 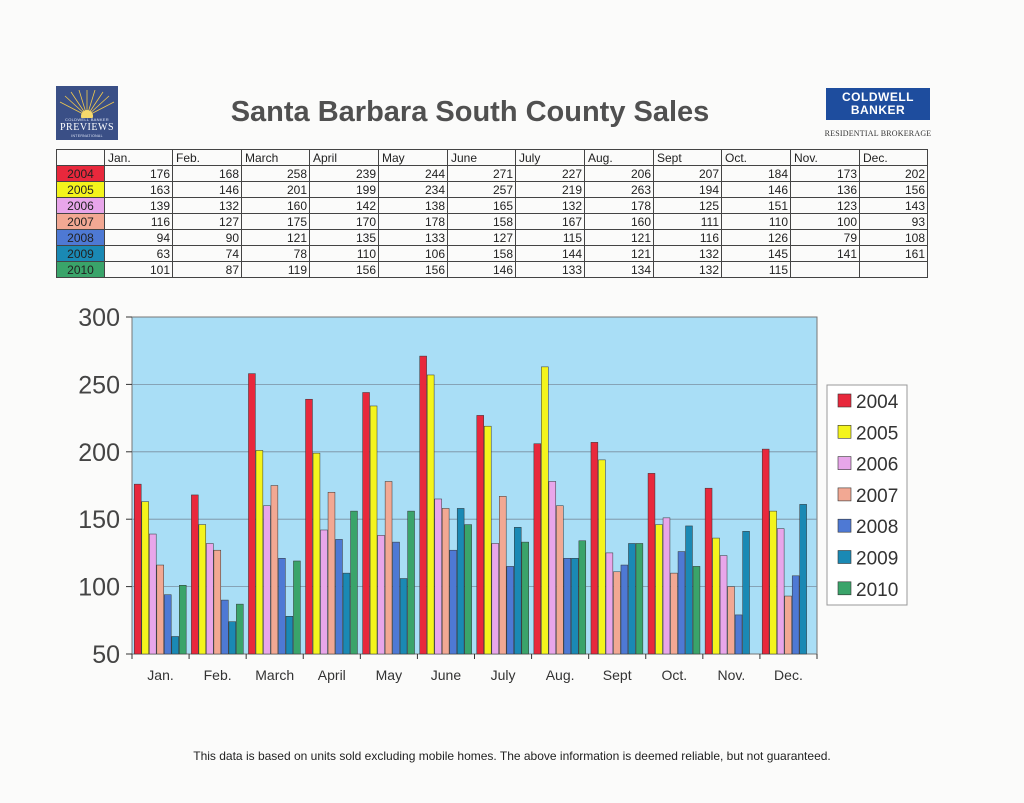 I want to click on legend-label: 2010, so click(x=877, y=590).